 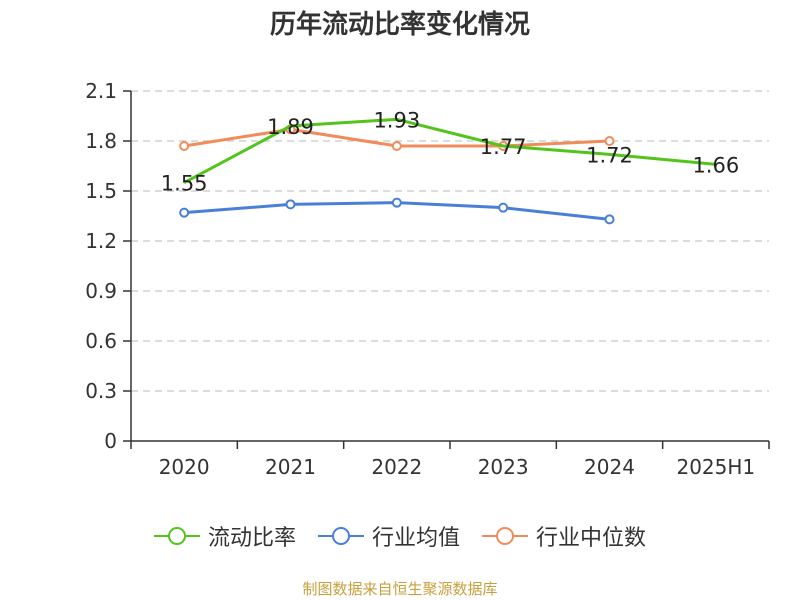 What do you see at coordinates (715, 467) in the screenshot?
I see `x-tick-label: 2025H1` at bounding box center [715, 467].